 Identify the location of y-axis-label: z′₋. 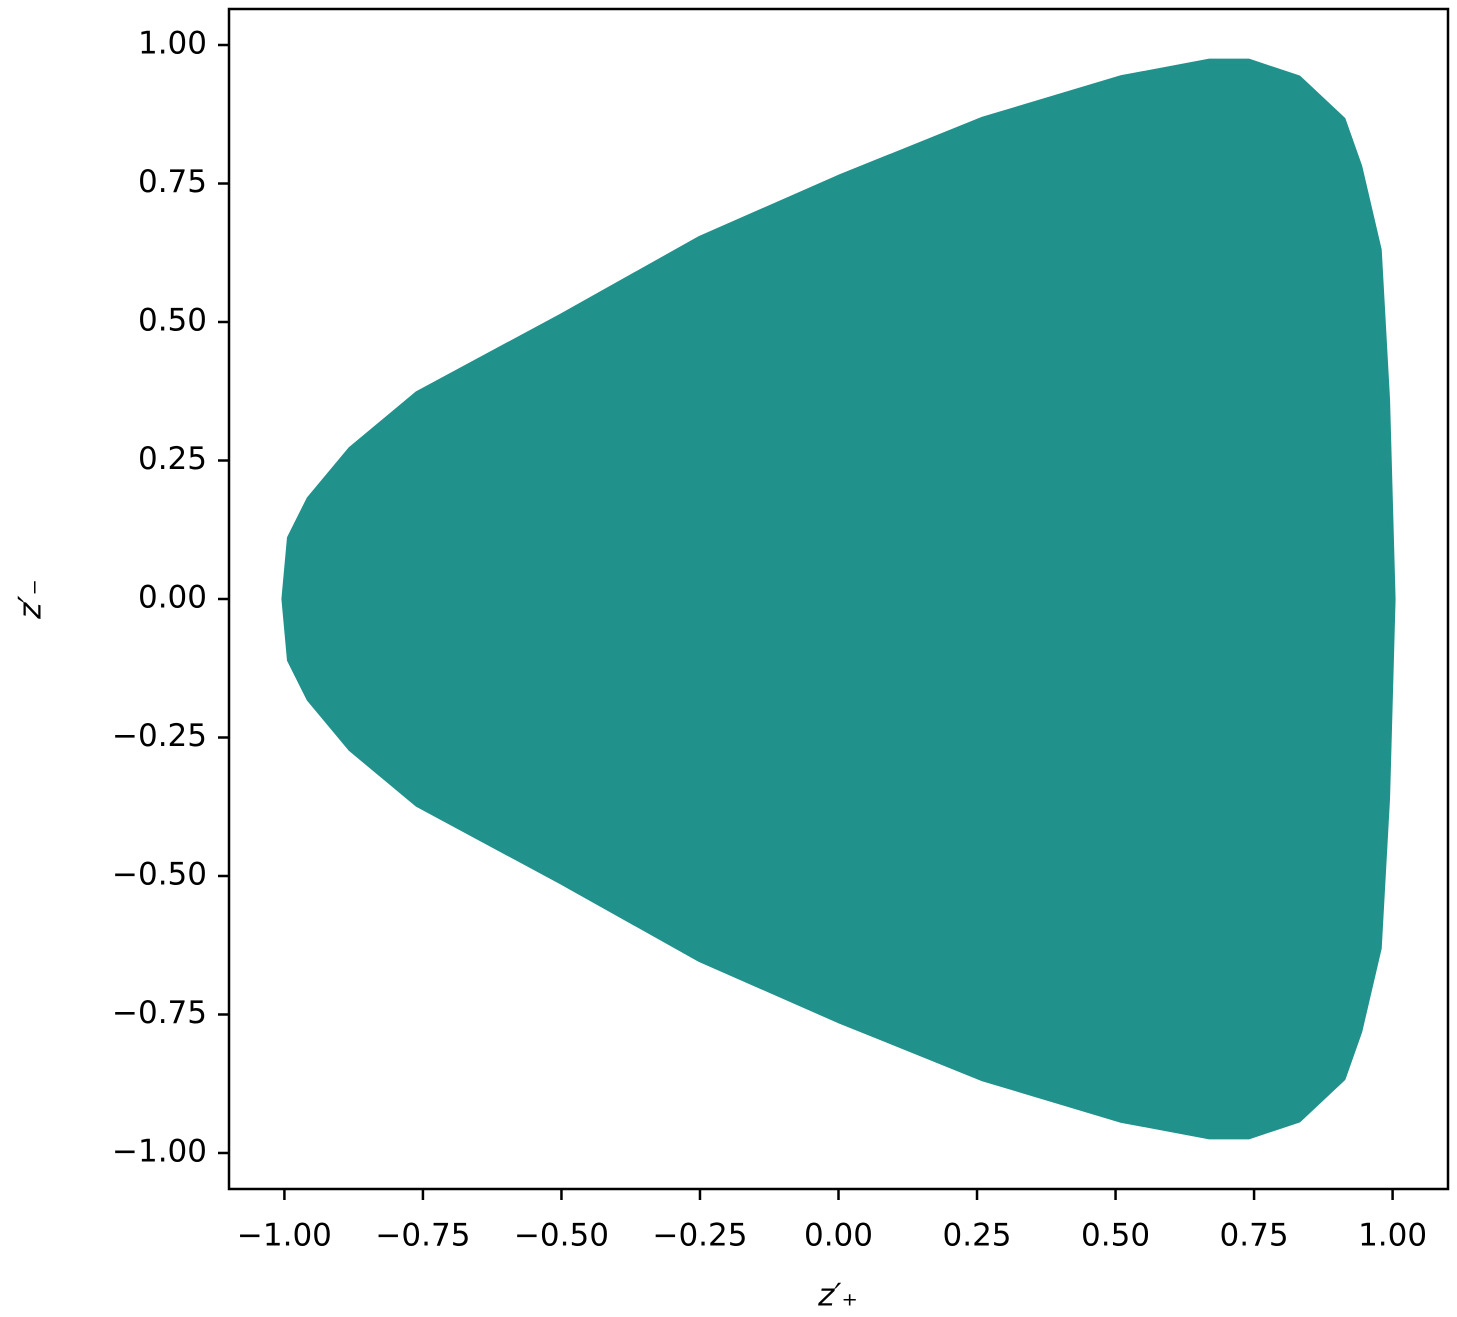
(31, 599).